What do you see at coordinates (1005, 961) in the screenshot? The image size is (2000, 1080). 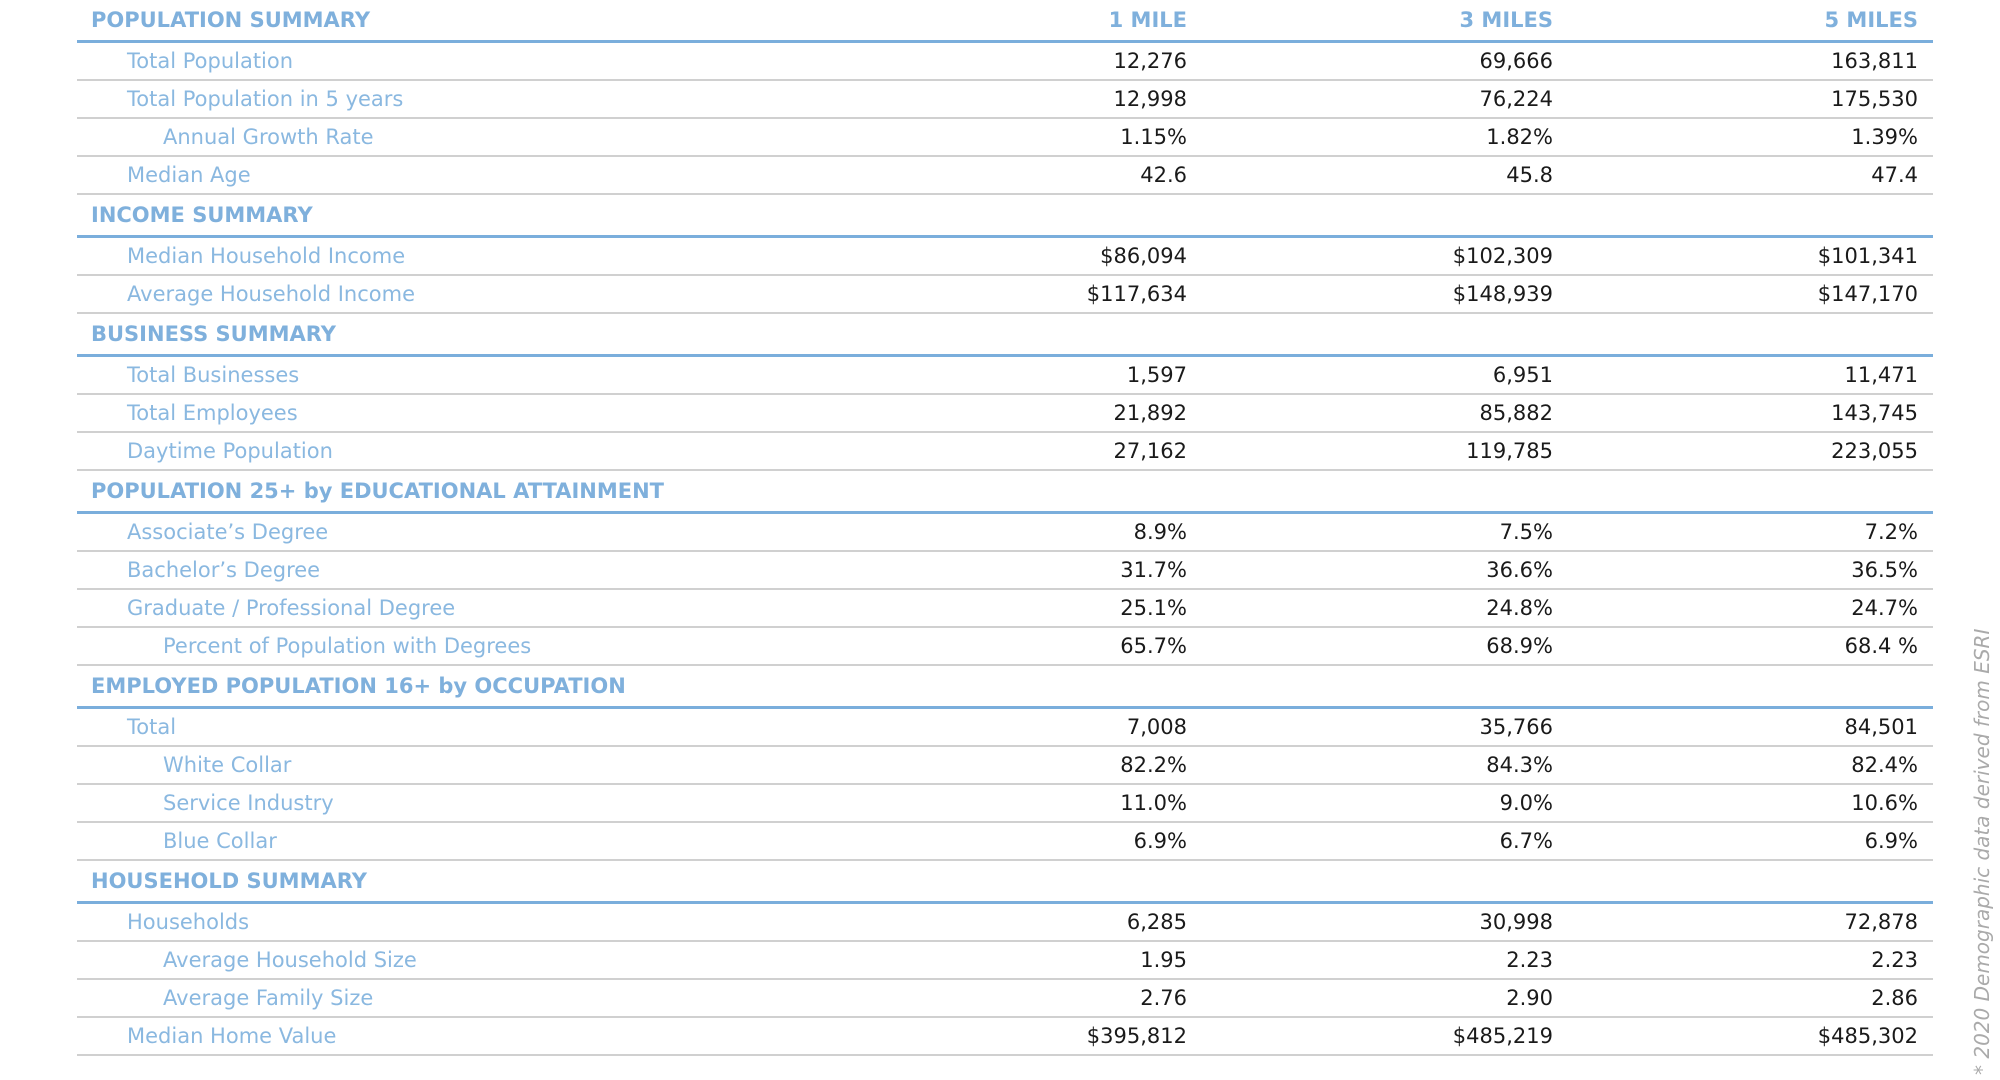 I see `table-row: Average Household Size 1.95 2.23 2.23` at bounding box center [1005, 961].